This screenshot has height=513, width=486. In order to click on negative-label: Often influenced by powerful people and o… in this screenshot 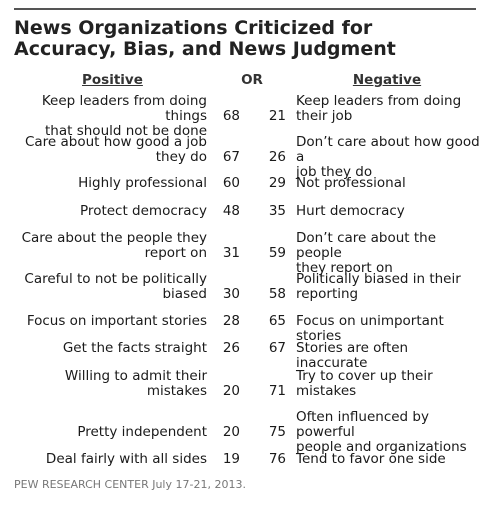, I will do `click(381, 432)`.